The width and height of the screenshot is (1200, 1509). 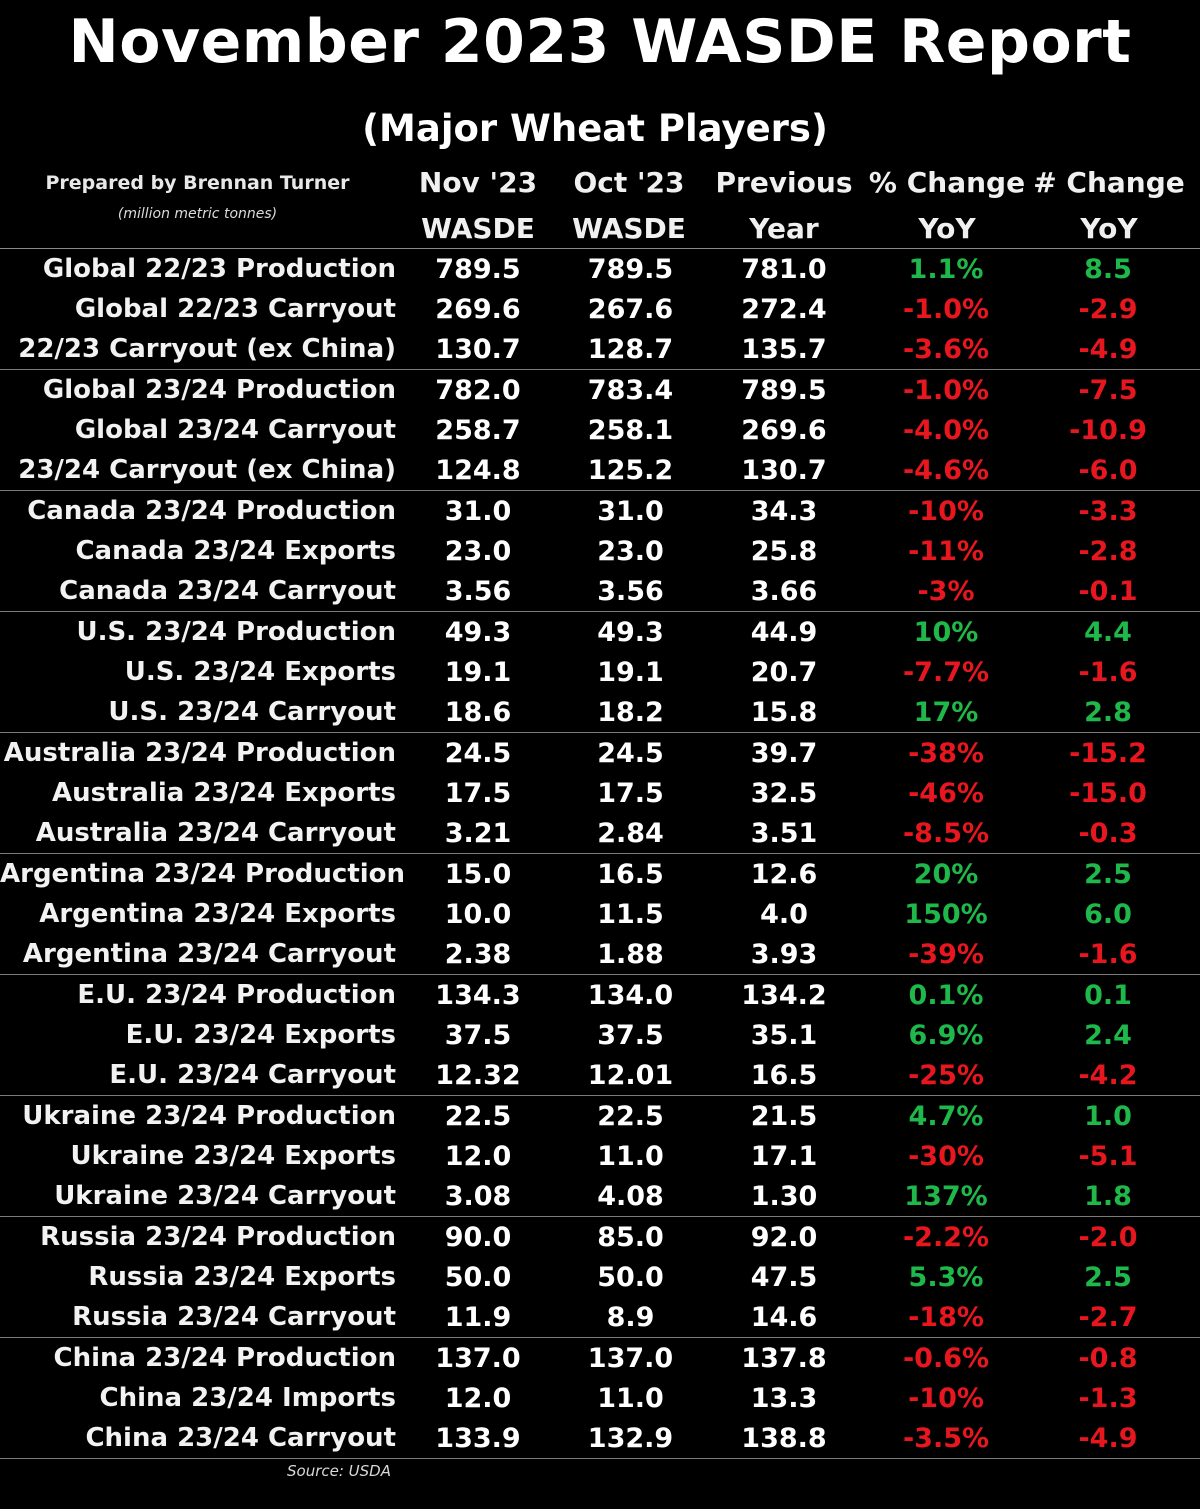 I want to click on previous-year-value: 32.5, so click(x=784, y=793).